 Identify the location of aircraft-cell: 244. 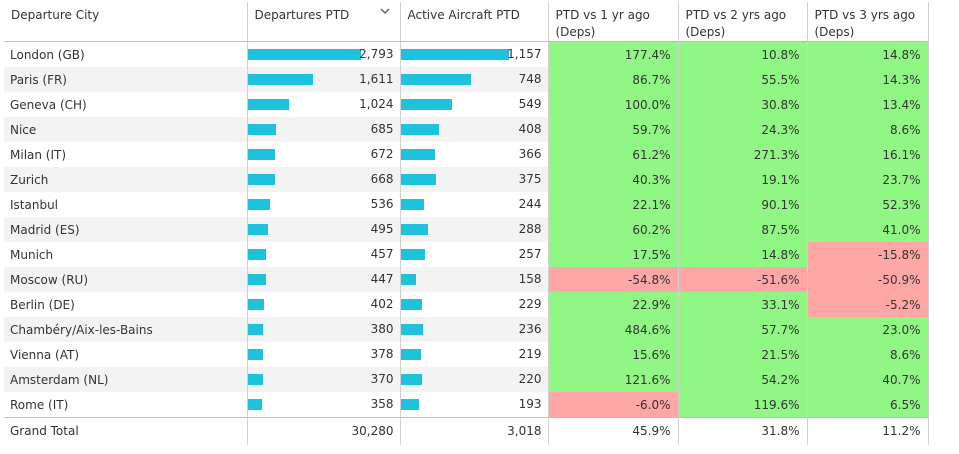
(474, 204).